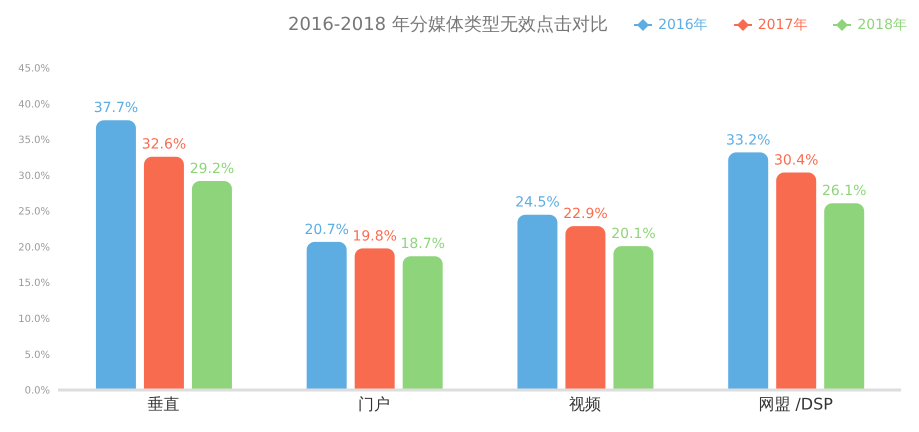 This screenshot has width=919, height=432. Describe the element at coordinates (783, 25) in the screenshot. I see `legend-label: 2017年` at that location.